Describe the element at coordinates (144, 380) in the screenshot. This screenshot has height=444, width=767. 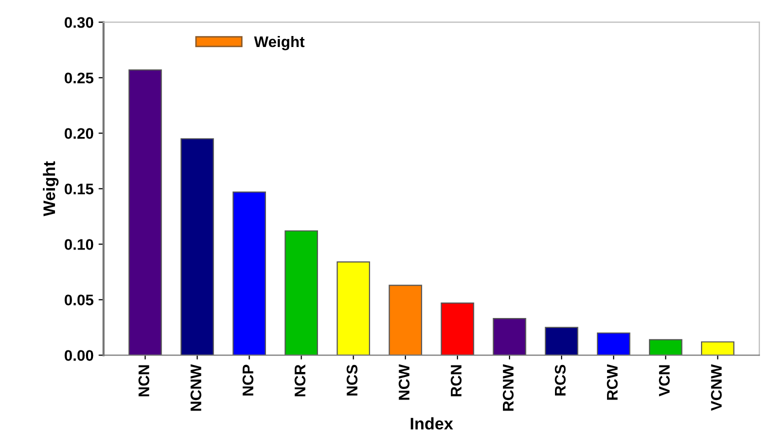
I see `x-tick-label: NCN` at that location.